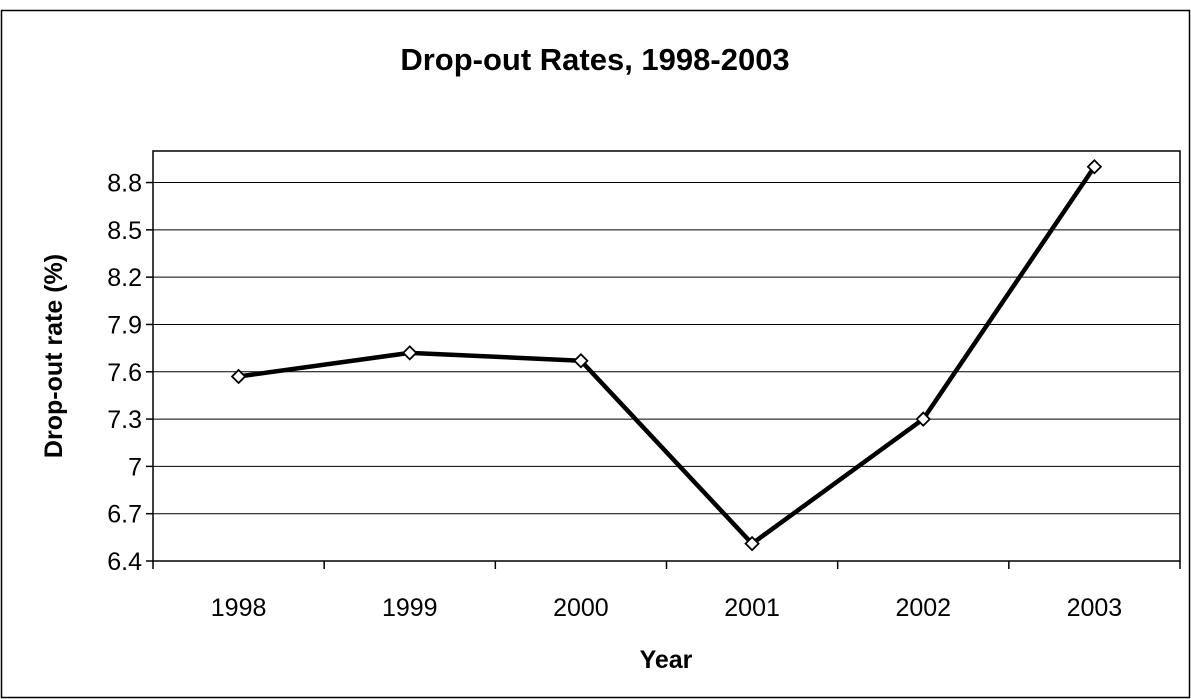 This screenshot has height=699, width=1191. What do you see at coordinates (1095, 608) in the screenshot?
I see `x-tick-label: 2003` at bounding box center [1095, 608].